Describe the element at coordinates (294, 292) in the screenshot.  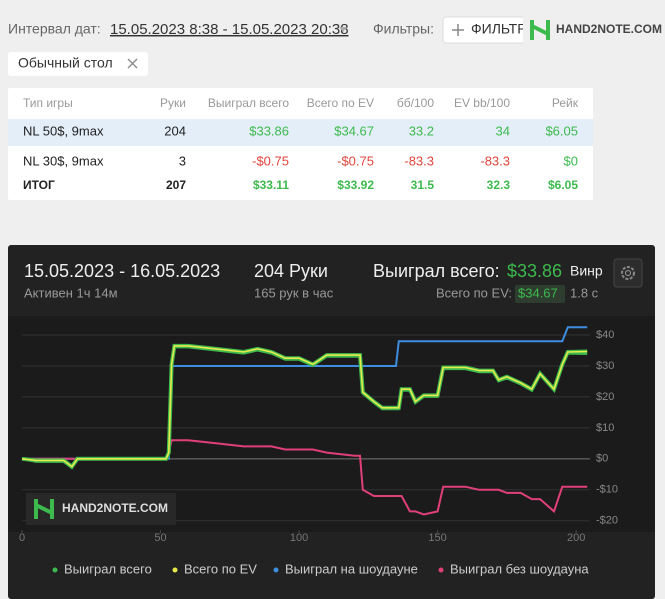
I see `hands-rate: 165 рук в час` at that location.